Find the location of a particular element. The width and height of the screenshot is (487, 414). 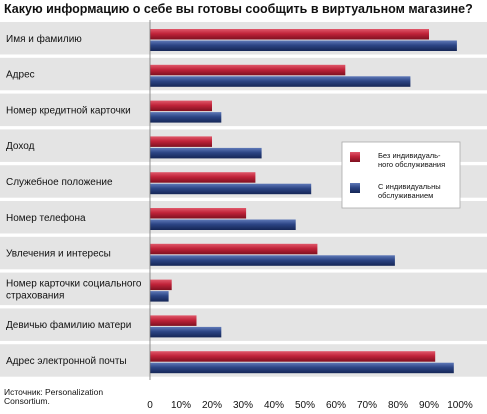

x-tick-label: 50% is located at coordinates (305, 405).